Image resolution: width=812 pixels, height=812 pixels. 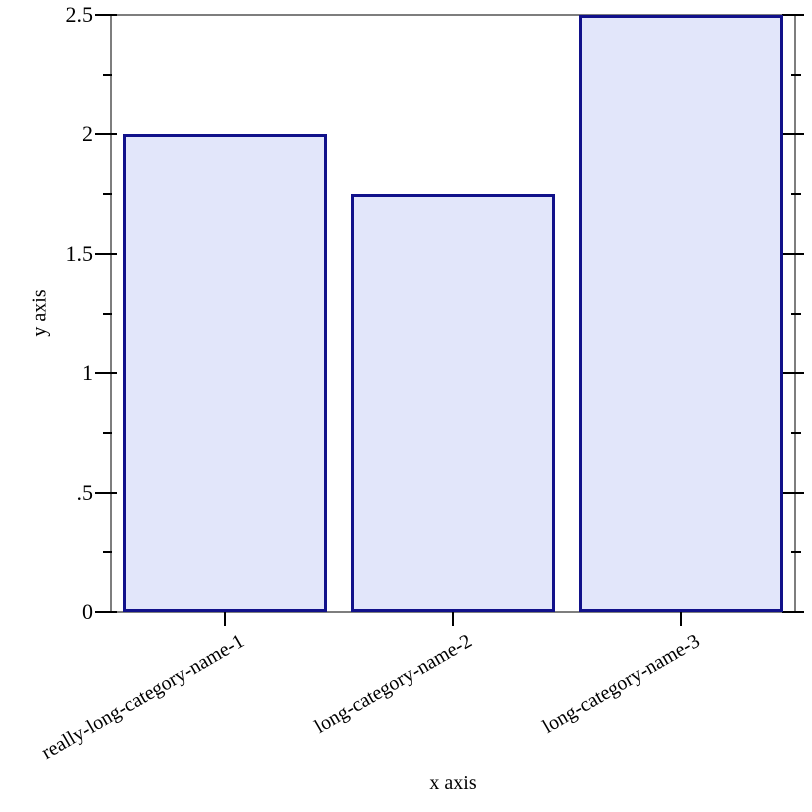 What do you see at coordinates (453, 783) in the screenshot?
I see `x-axis-title: x axis` at bounding box center [453, 783].